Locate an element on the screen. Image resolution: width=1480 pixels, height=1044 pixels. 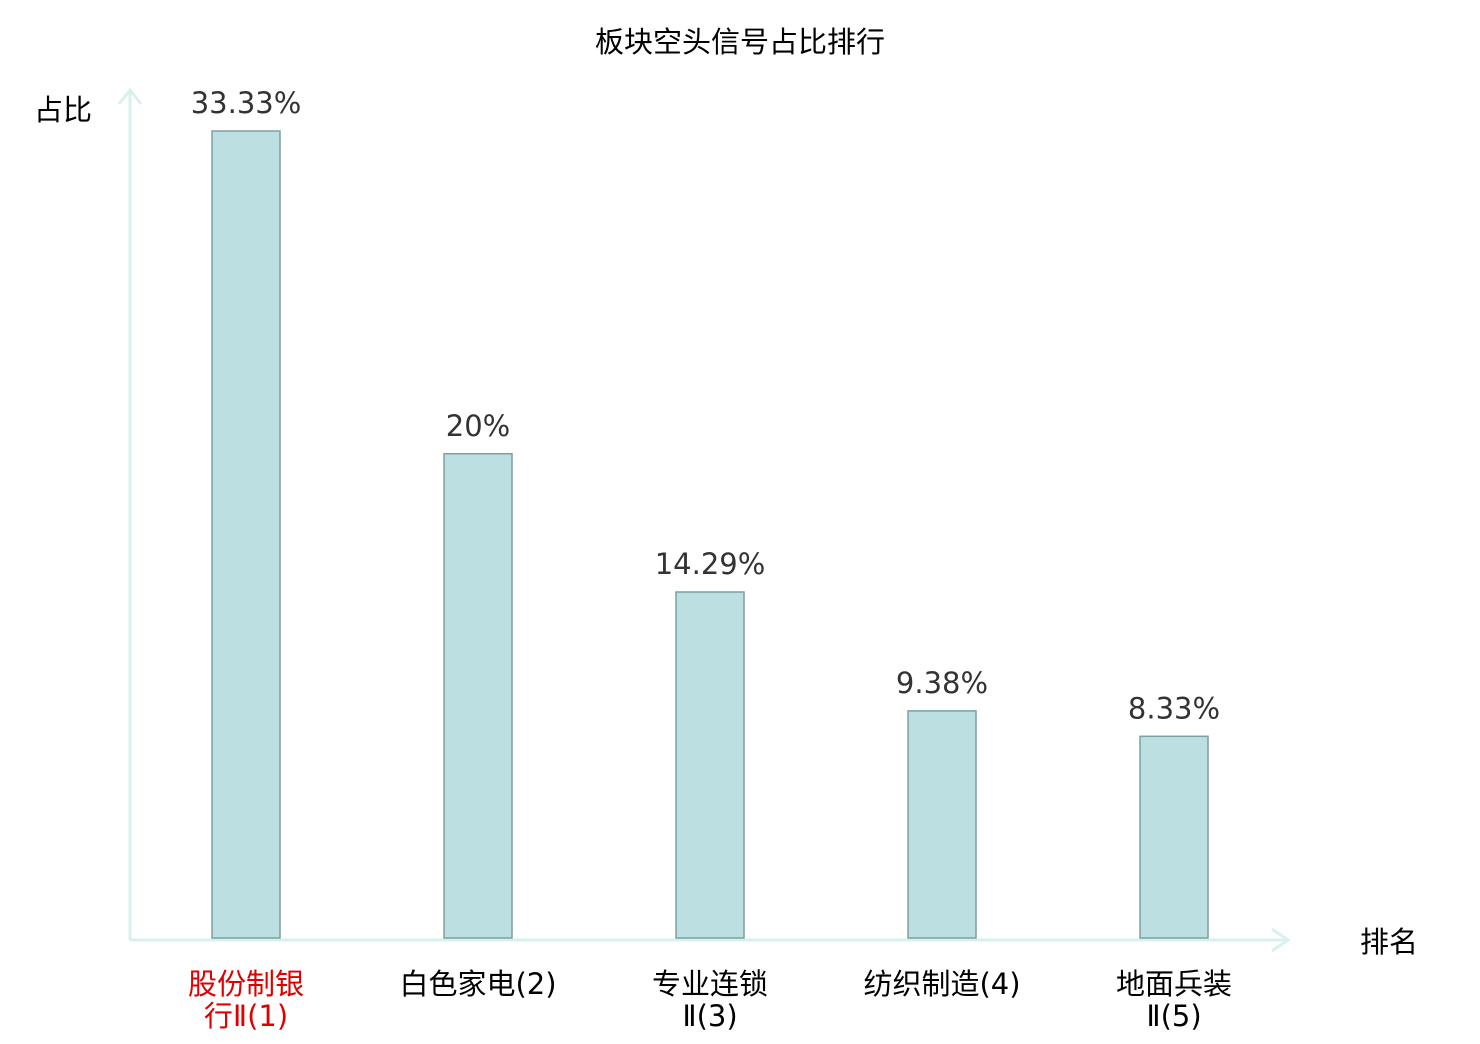
value-label-4: 9.38% is located at coordinates (942, 683).